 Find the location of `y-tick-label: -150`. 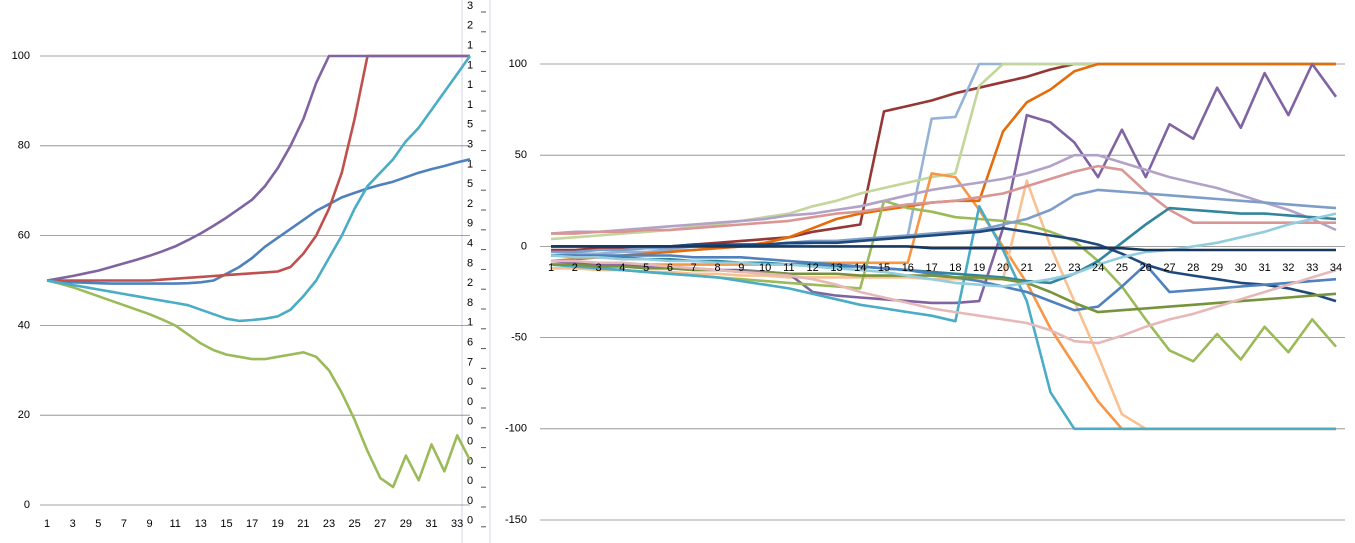

y-tick-label: -150 is located at coordinates (516, 520).